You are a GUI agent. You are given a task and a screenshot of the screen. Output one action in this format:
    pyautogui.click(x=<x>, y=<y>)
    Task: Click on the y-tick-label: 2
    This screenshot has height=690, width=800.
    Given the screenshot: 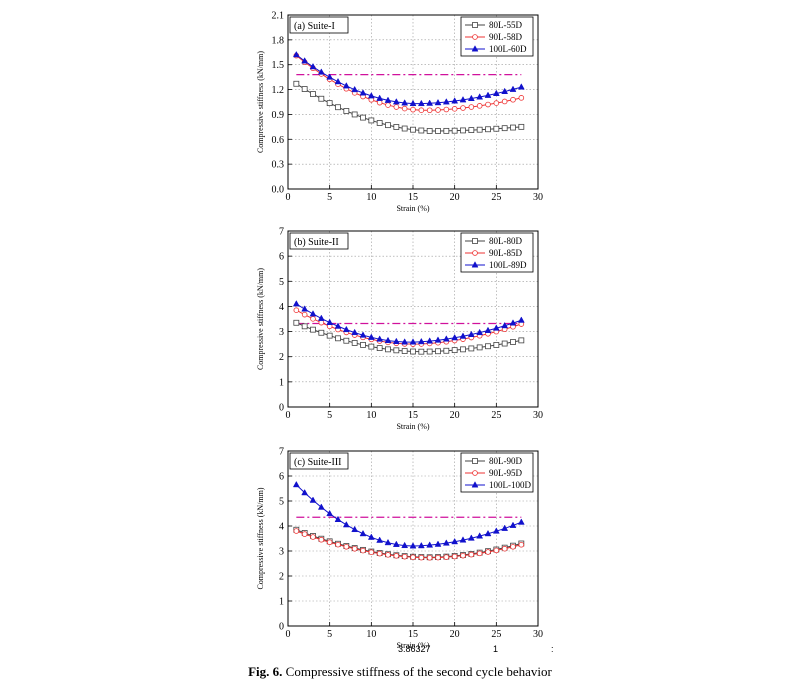 What is the action you would take?
    pyautogui.click(x=281, y=357)
    